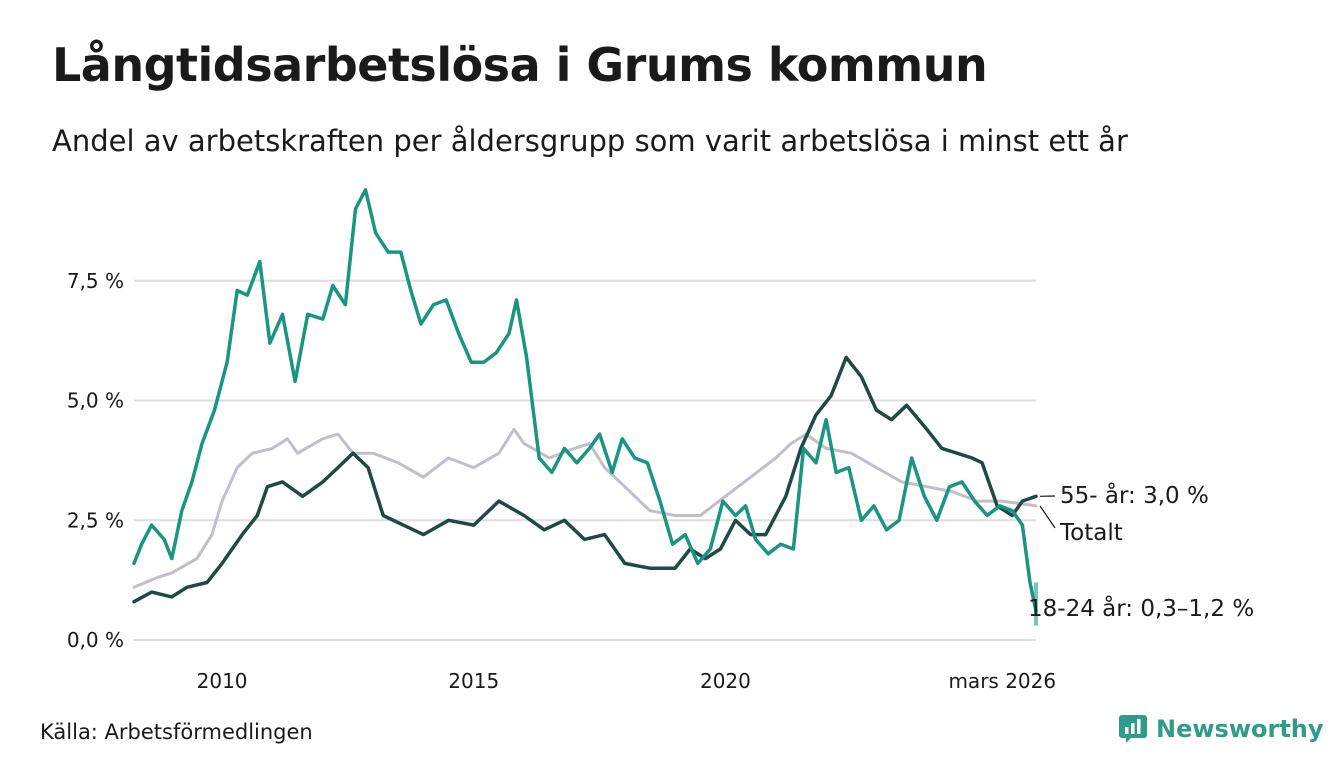 This screenshot has width=1340, height=780. What do you see at coordinates (95, 401) in the screenshot?
I see `y-tick-label: 5,0 %` at bounding box center [95, 401].